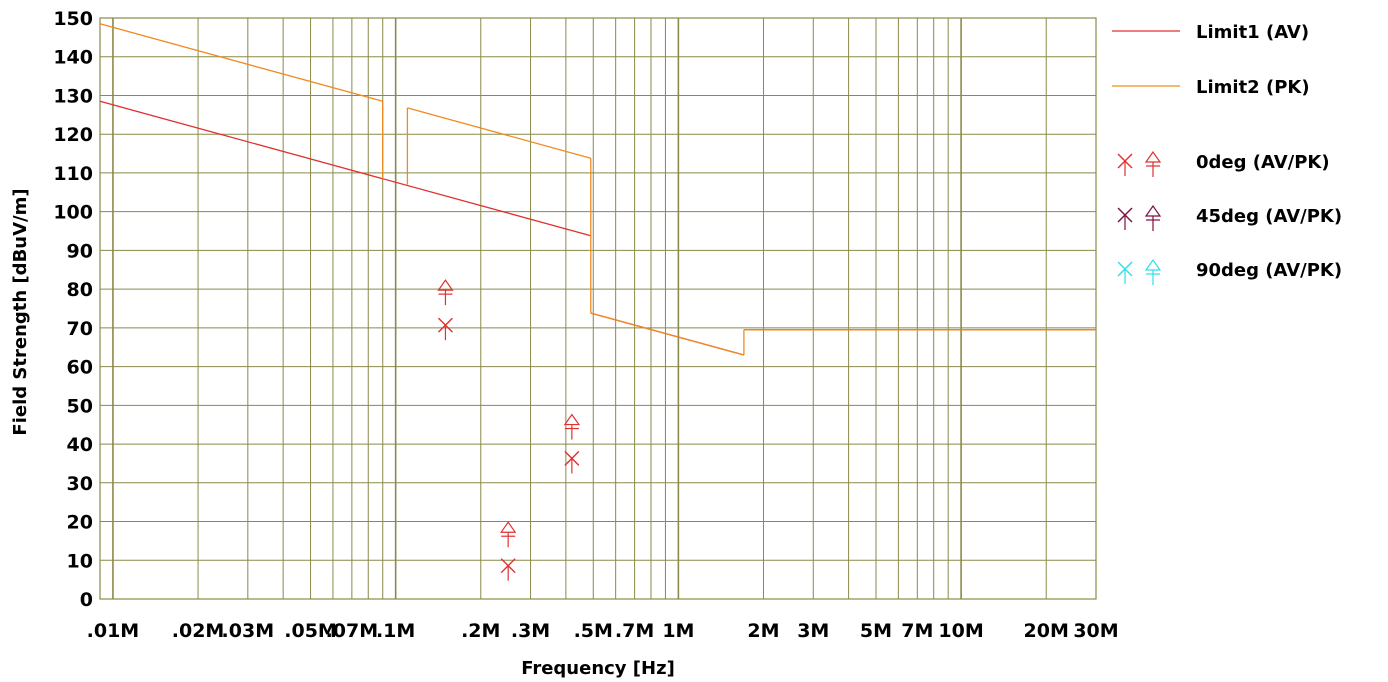  I want to click on x-tick-label: 3M, so click(813, 631).